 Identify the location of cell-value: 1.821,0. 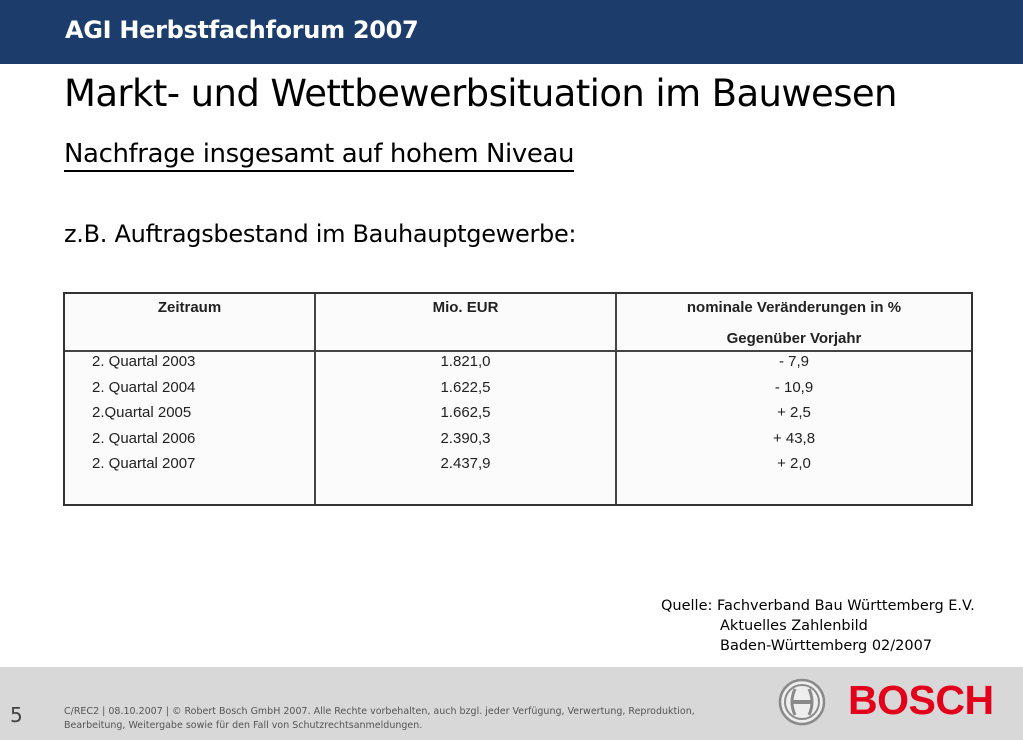
(465, 361).